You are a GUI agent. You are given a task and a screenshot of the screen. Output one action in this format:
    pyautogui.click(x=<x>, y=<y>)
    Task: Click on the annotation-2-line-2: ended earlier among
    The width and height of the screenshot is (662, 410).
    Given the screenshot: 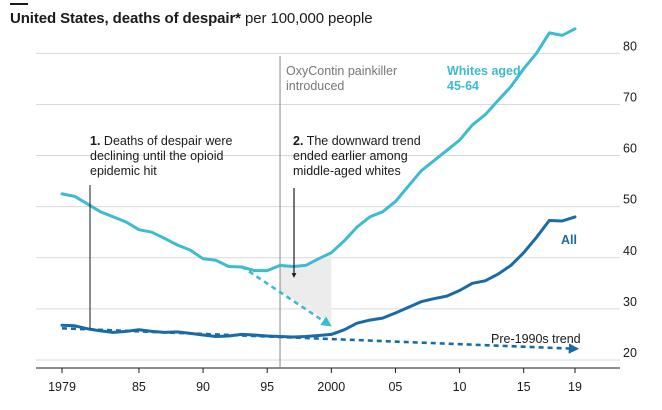 What is the action you would take?
    pyautogui.click(x=350, y=156)
    